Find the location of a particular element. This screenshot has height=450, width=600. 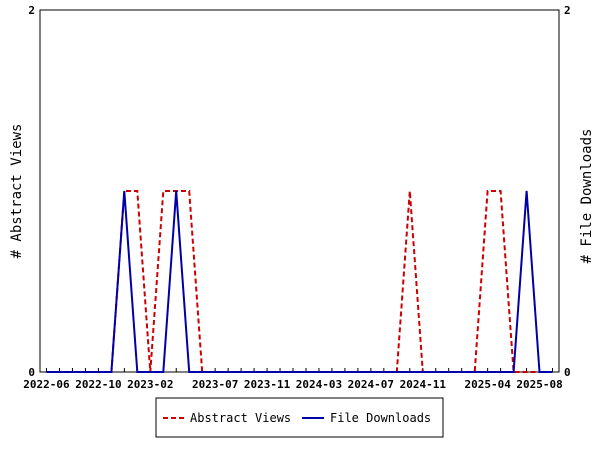

x-tick-label: 2022-06 is located at coordinates (46, 384).